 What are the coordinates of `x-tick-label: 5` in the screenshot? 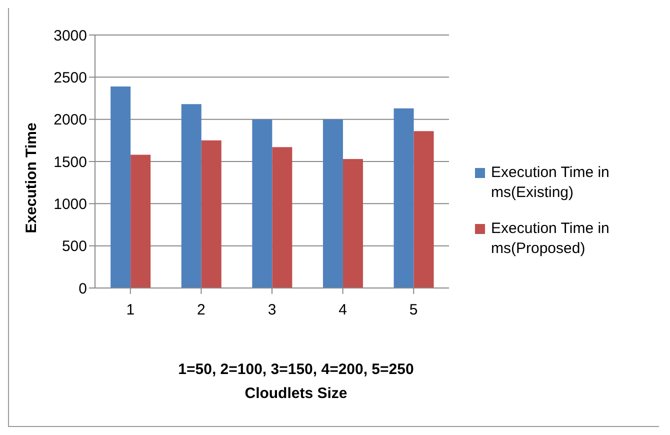 It's located at (413, 310).